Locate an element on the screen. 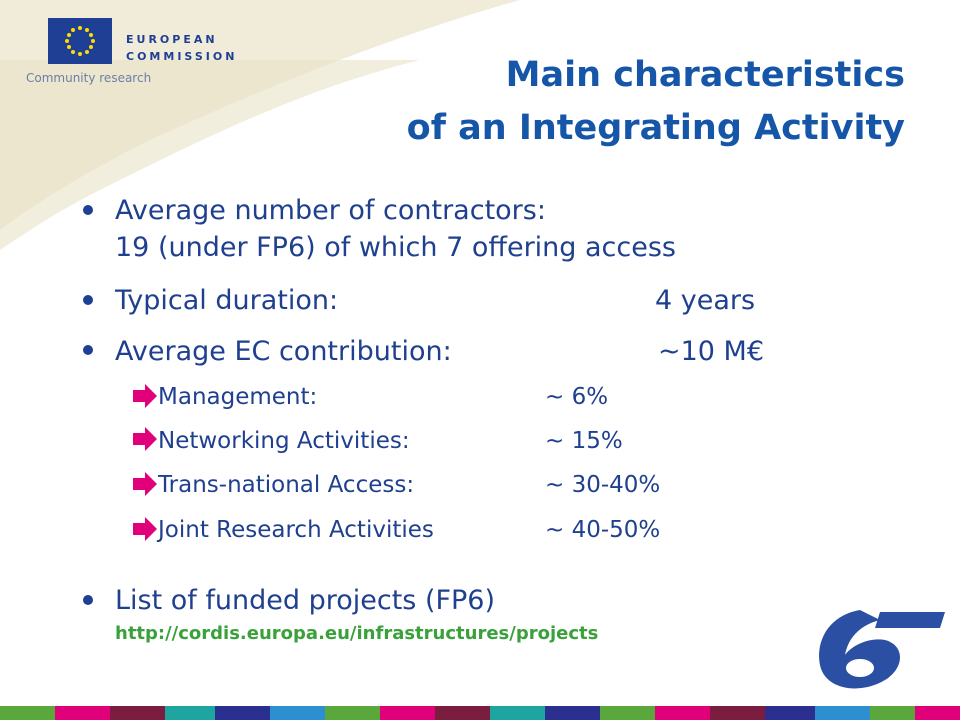 The width and height of the screenshot is (960, 720). background-swoosh is located at coordinates (210, 155).